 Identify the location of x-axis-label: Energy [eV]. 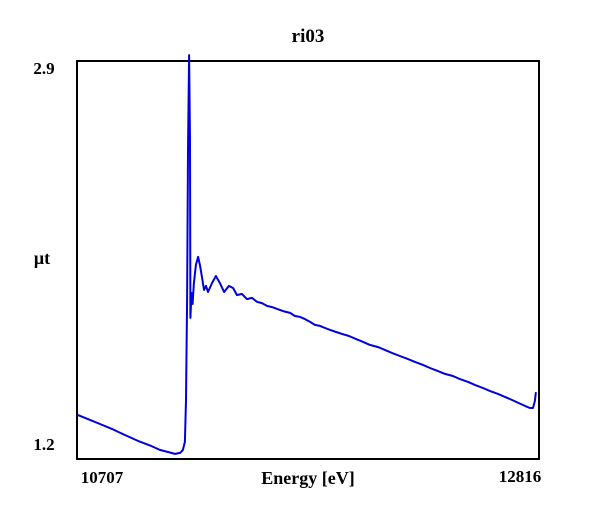
(308, 478).